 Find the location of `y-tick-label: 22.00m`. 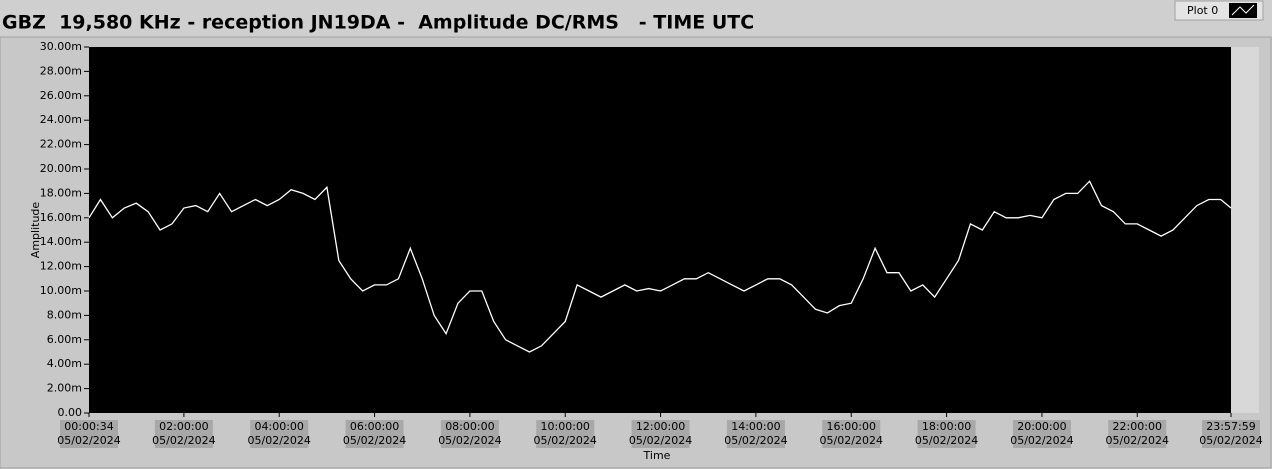

y-tick-label: 22.00m is located at coordinates (61, 144).